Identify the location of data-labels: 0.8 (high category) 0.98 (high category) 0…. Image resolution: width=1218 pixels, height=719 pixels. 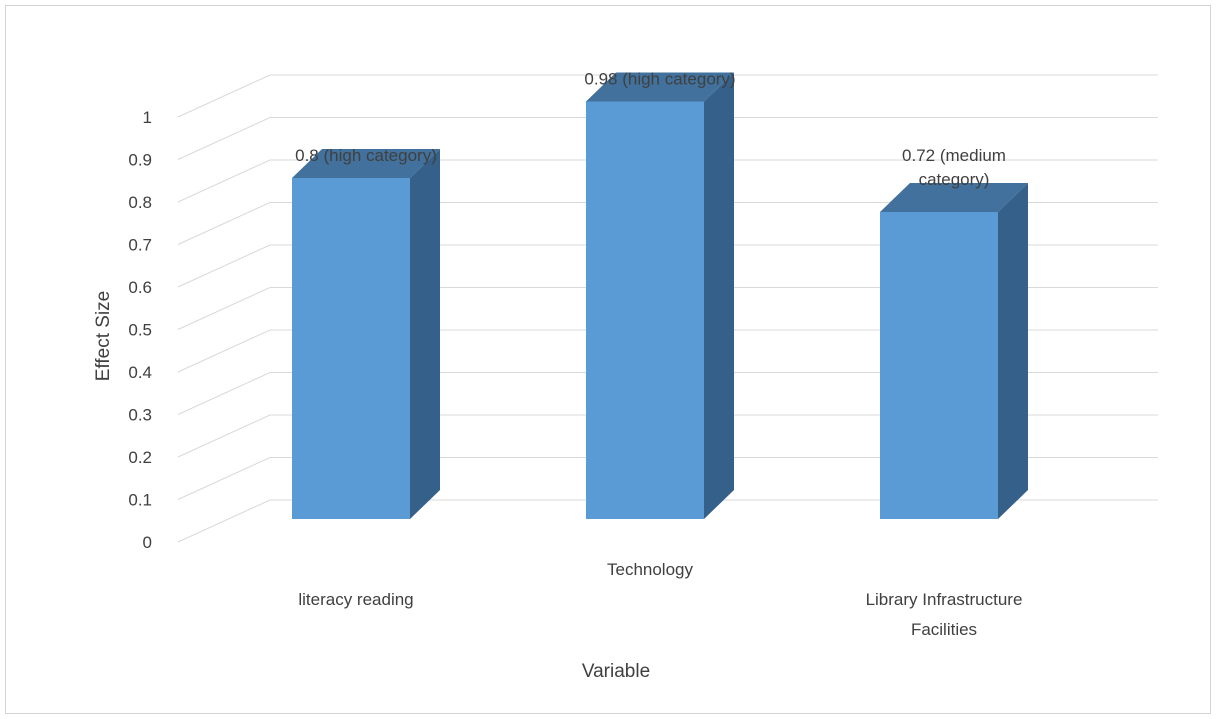
(650, 130).